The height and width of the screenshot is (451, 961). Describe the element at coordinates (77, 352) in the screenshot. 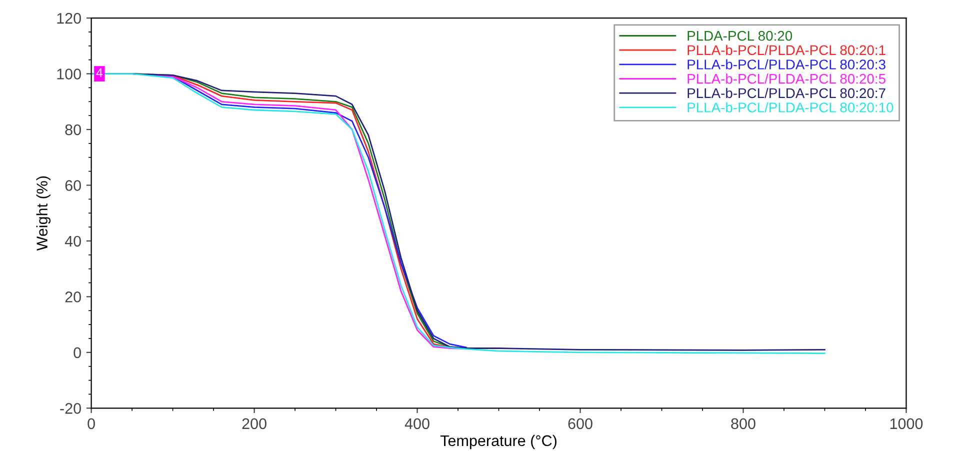

I see `y-tick-label: 0` at that location.